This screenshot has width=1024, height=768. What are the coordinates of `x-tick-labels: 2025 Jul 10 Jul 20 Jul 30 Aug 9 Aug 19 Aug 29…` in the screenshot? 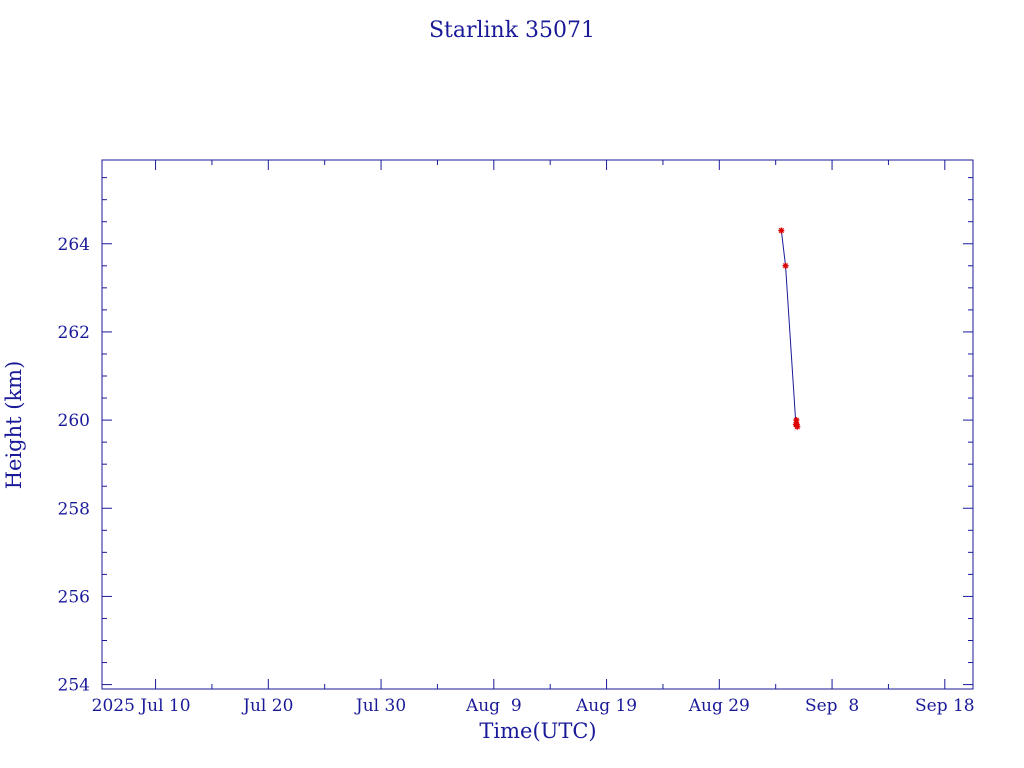 It's located at (533, 706).